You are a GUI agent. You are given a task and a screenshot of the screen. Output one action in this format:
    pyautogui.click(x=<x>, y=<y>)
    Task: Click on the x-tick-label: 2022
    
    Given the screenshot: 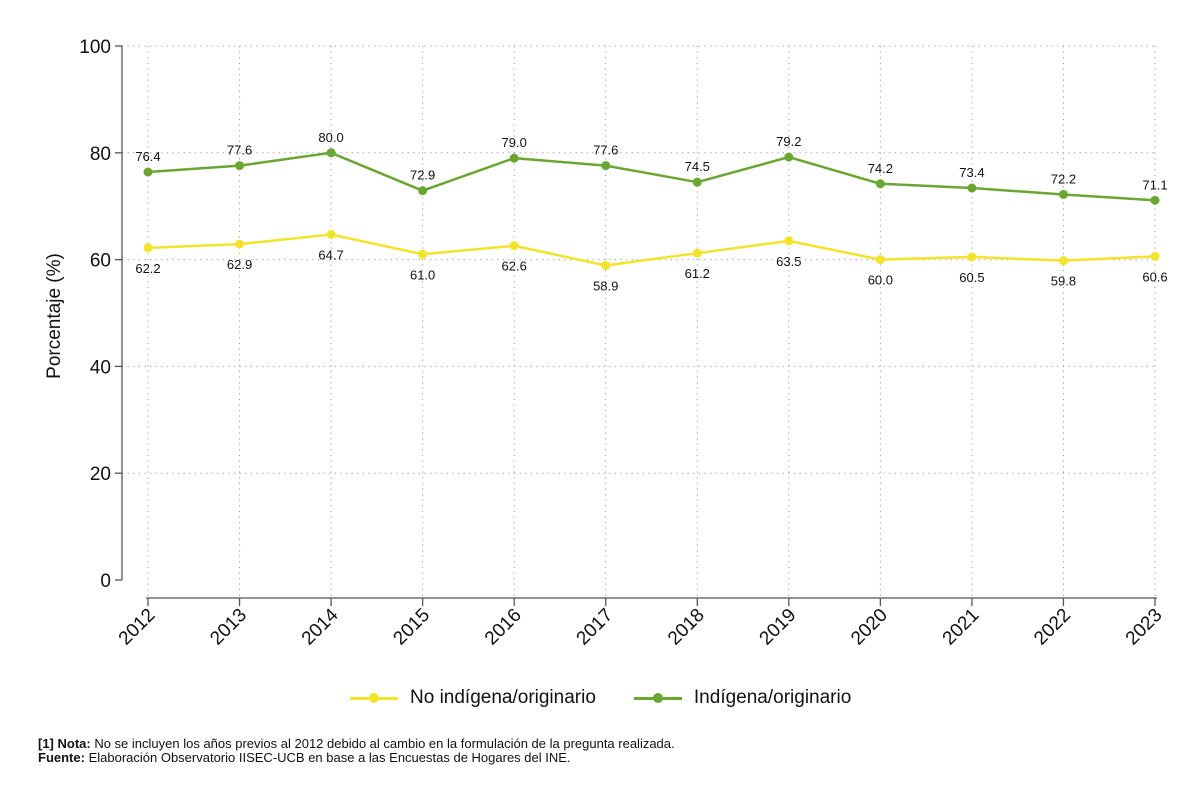 What is the action you would take?
    pyautogui.click(x=1052, y=627)
    